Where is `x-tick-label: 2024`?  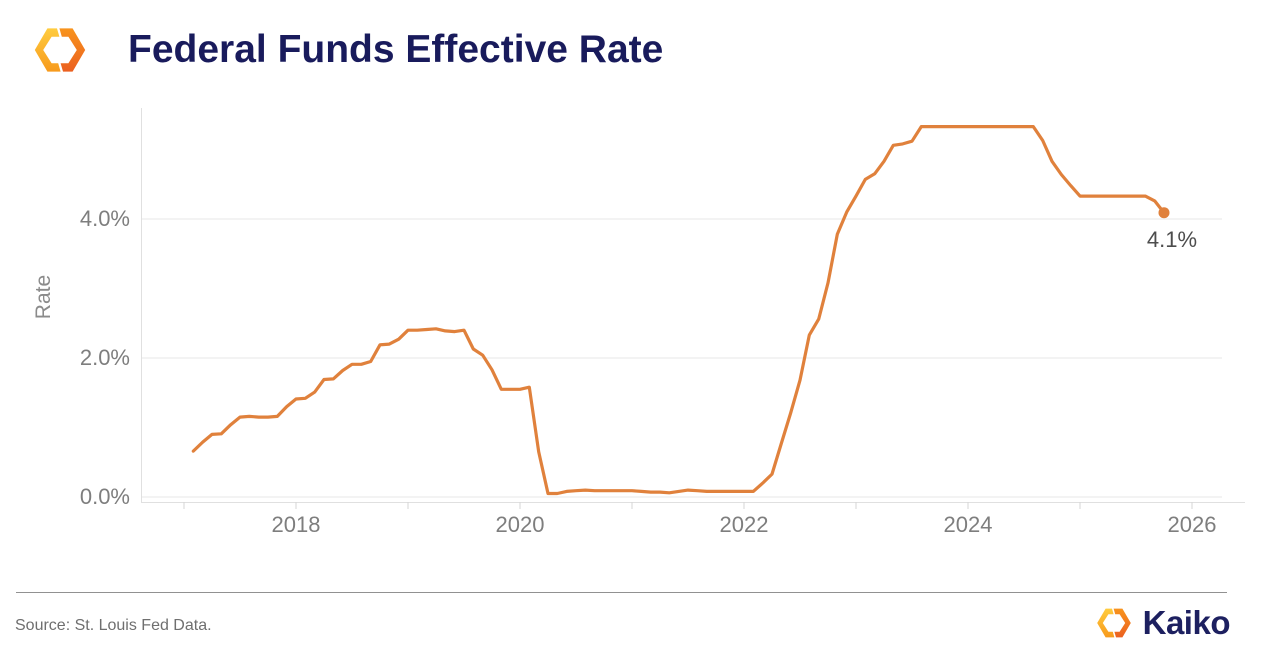 x-tick-label: 2024 is located at coordinates (968, 524).